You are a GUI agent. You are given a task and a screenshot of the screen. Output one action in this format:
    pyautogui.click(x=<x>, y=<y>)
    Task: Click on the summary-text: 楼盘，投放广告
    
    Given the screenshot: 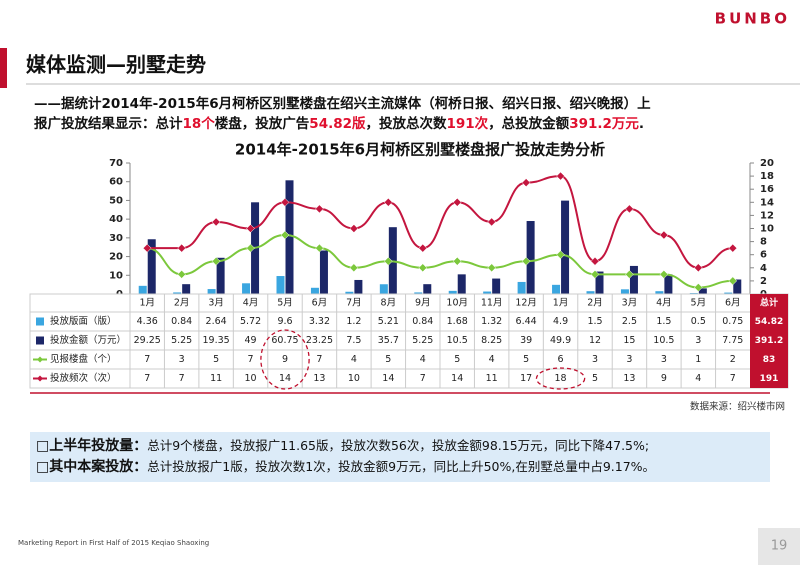 What is the action you would take?
    pyautogui.click(x=262, y=123)
    